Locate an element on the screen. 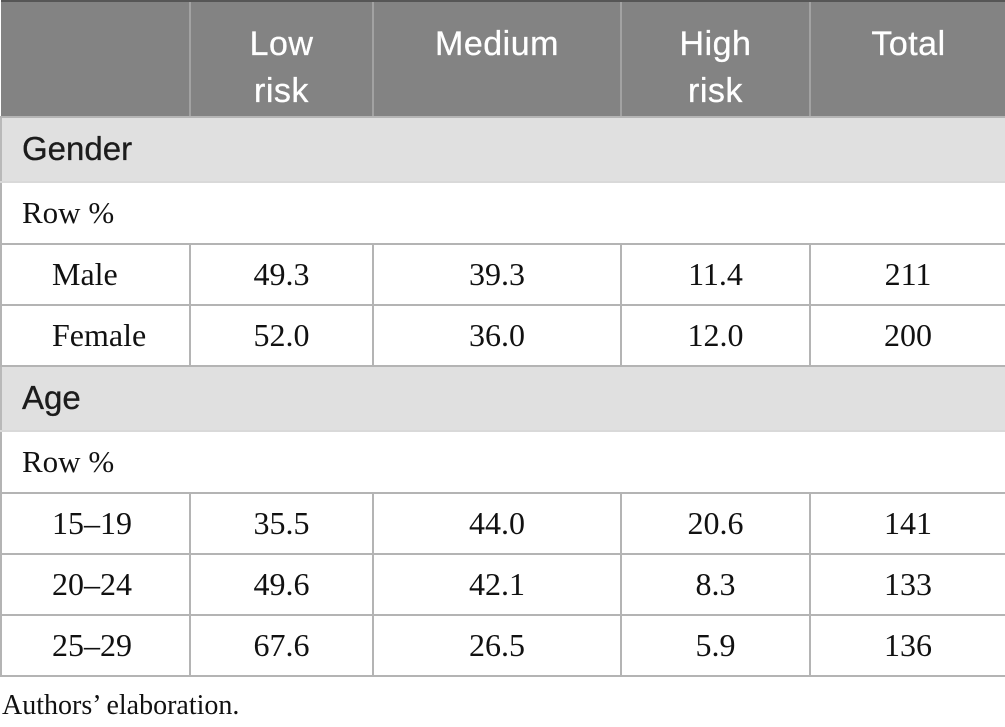  table-cell: 5.9 is located at coordinates (715, 645).